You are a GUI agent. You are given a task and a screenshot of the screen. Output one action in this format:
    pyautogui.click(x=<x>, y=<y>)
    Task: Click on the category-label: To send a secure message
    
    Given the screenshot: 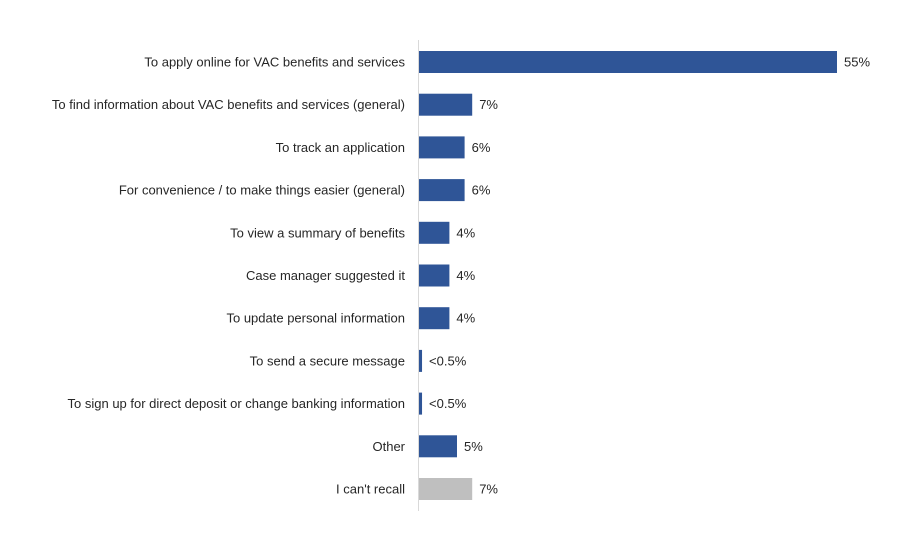 What is the action you would take?
    pyautogui.click(x=327, y=360)
    